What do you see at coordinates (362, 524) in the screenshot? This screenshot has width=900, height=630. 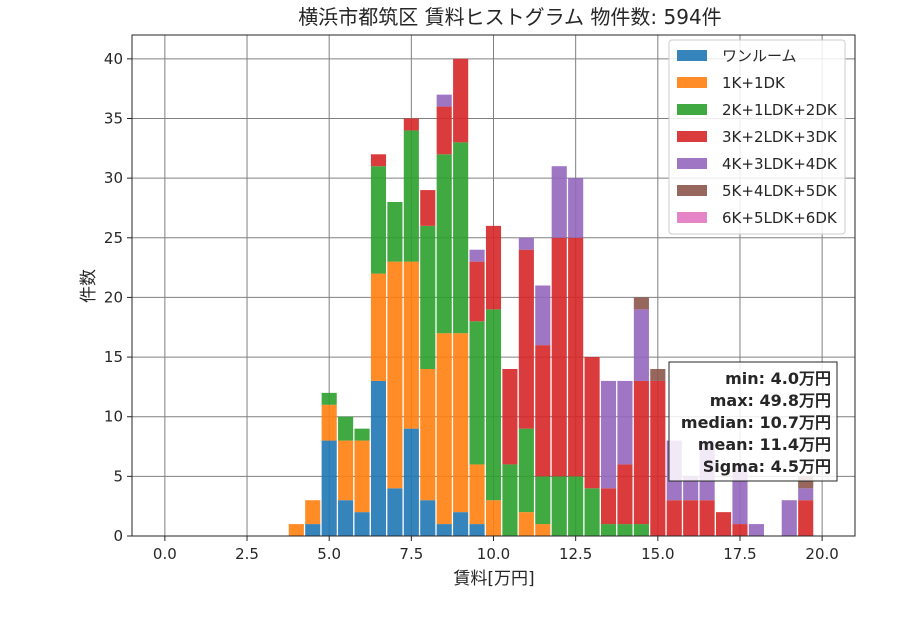 I see `bar-segment-s0-bin4` at bounding box center [362, 524].